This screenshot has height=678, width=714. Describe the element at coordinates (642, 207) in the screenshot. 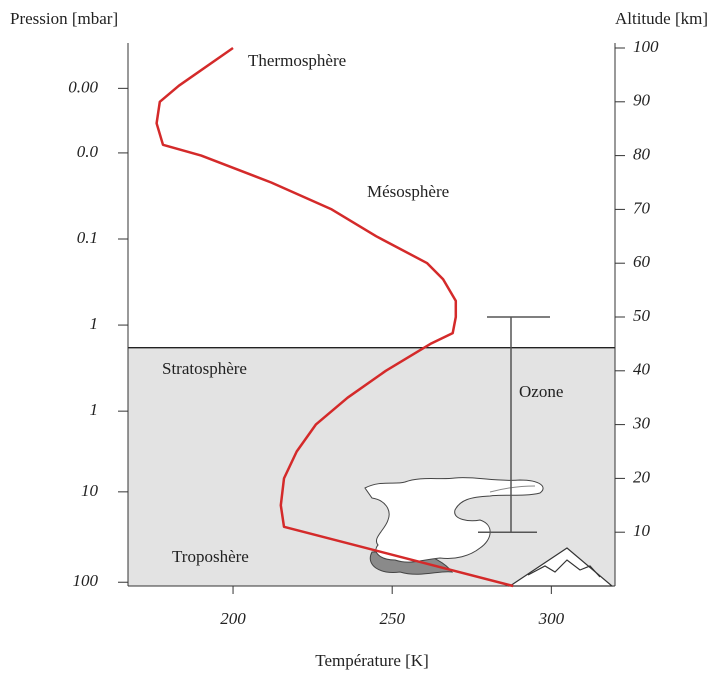

I see `y-tick-label: 70` at that location.